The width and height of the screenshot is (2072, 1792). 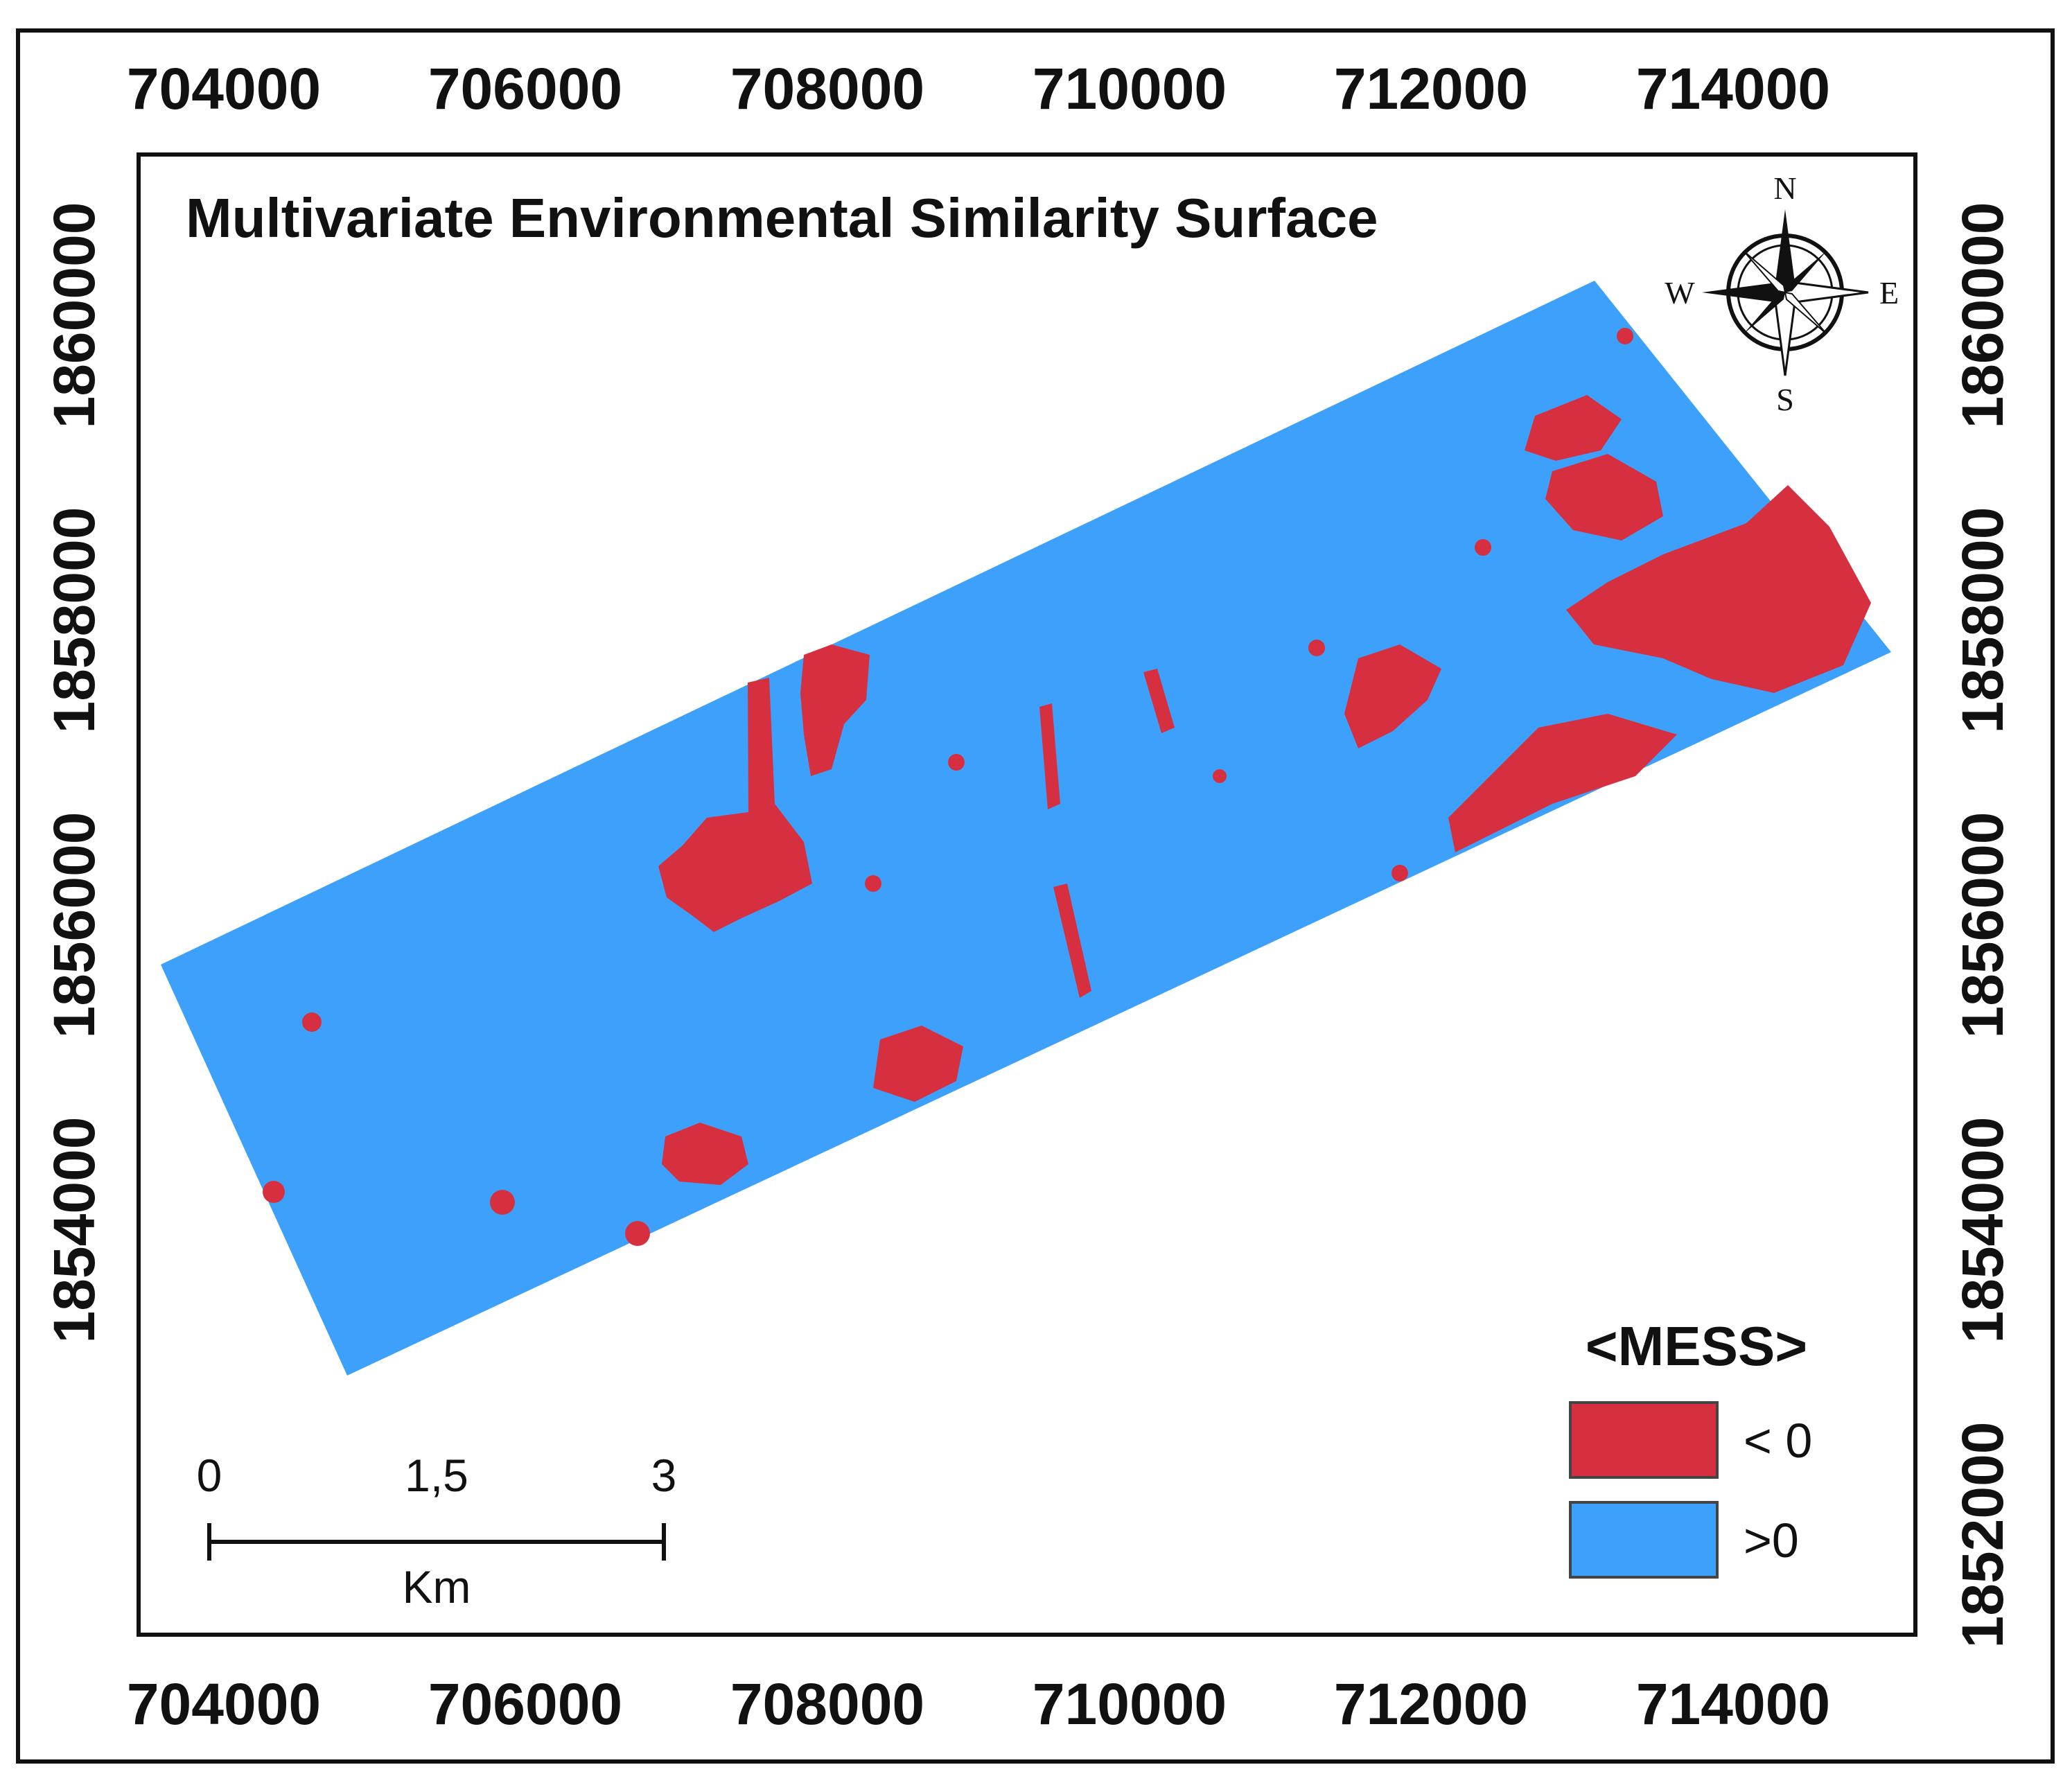 I want to click on negative-patch-lower-left, so click(x=705, y=1154).